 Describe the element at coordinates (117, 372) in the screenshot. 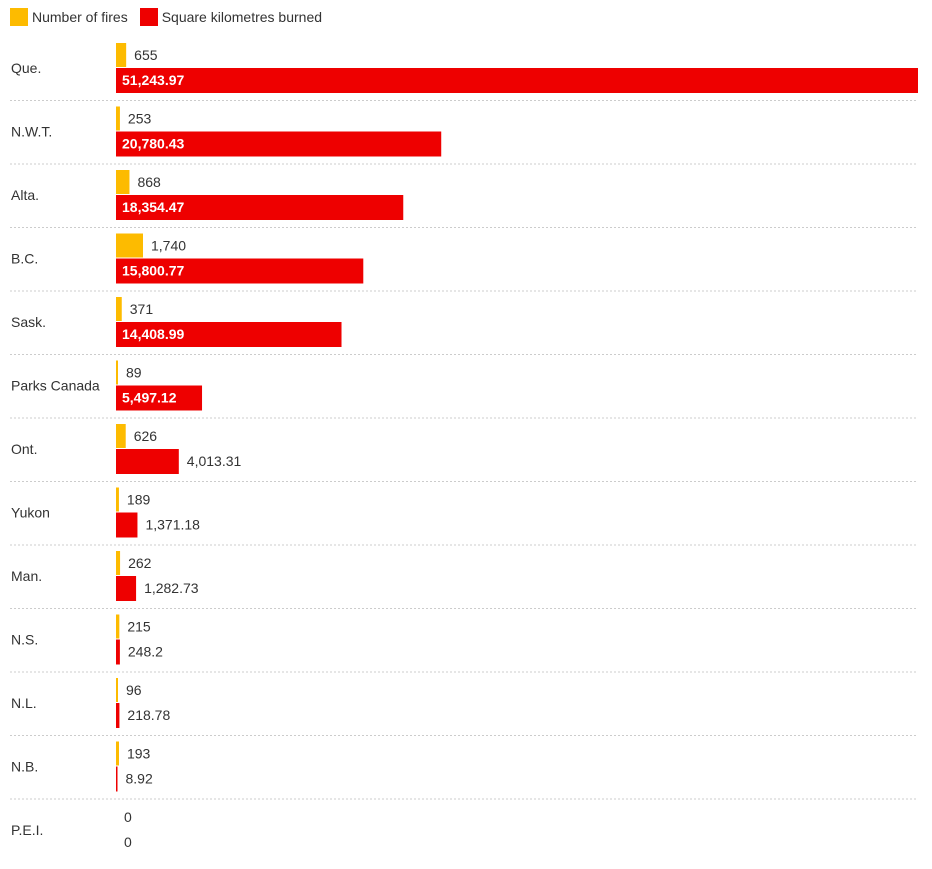

I see `bar-fires-parks-canada` at that location.